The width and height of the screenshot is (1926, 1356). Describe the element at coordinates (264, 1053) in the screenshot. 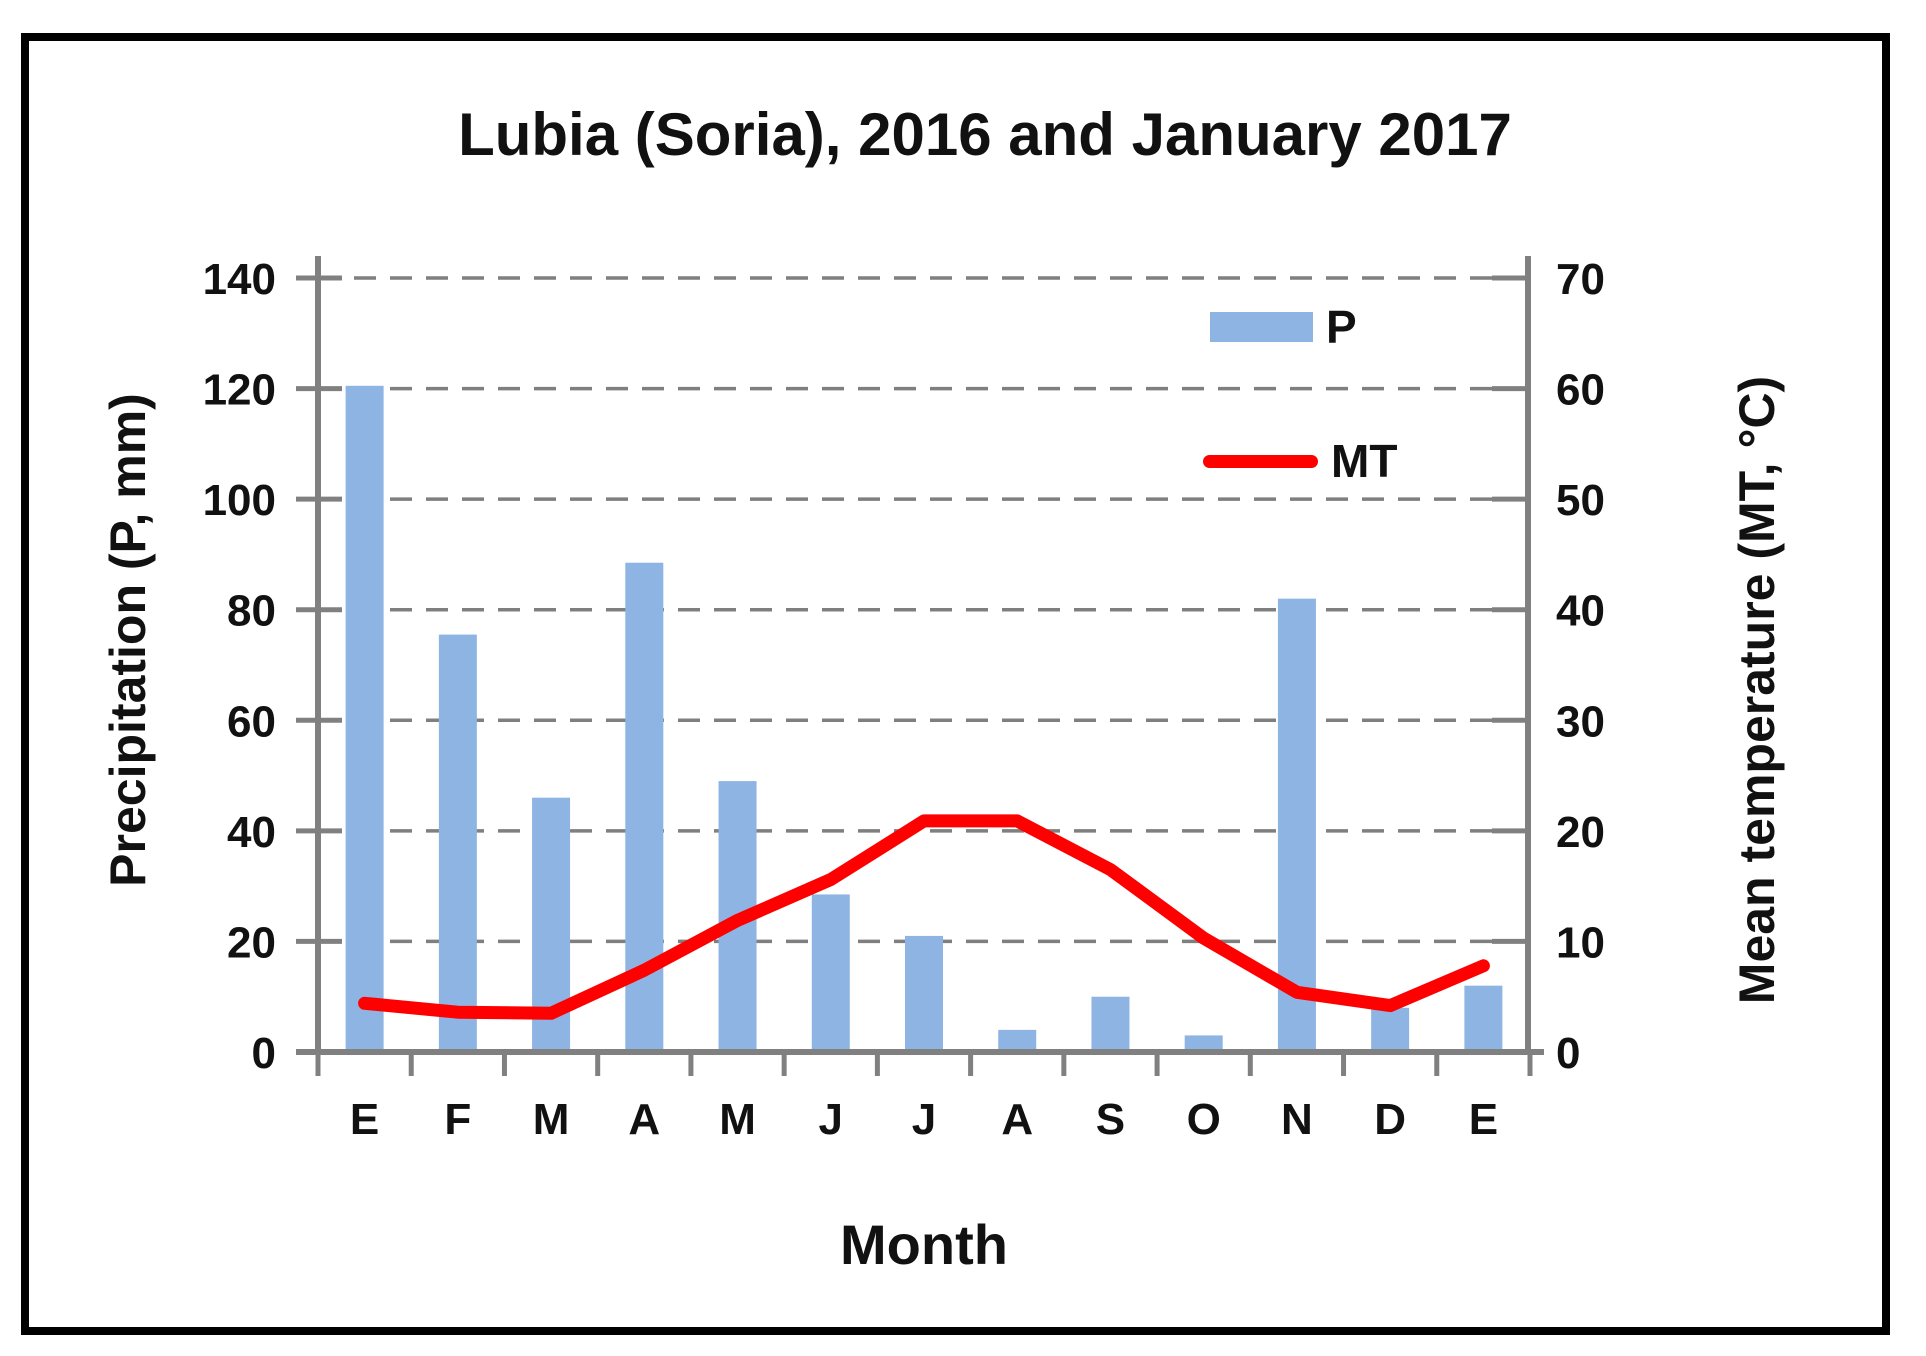

I see `left-tick-label-0: 0` at that location.